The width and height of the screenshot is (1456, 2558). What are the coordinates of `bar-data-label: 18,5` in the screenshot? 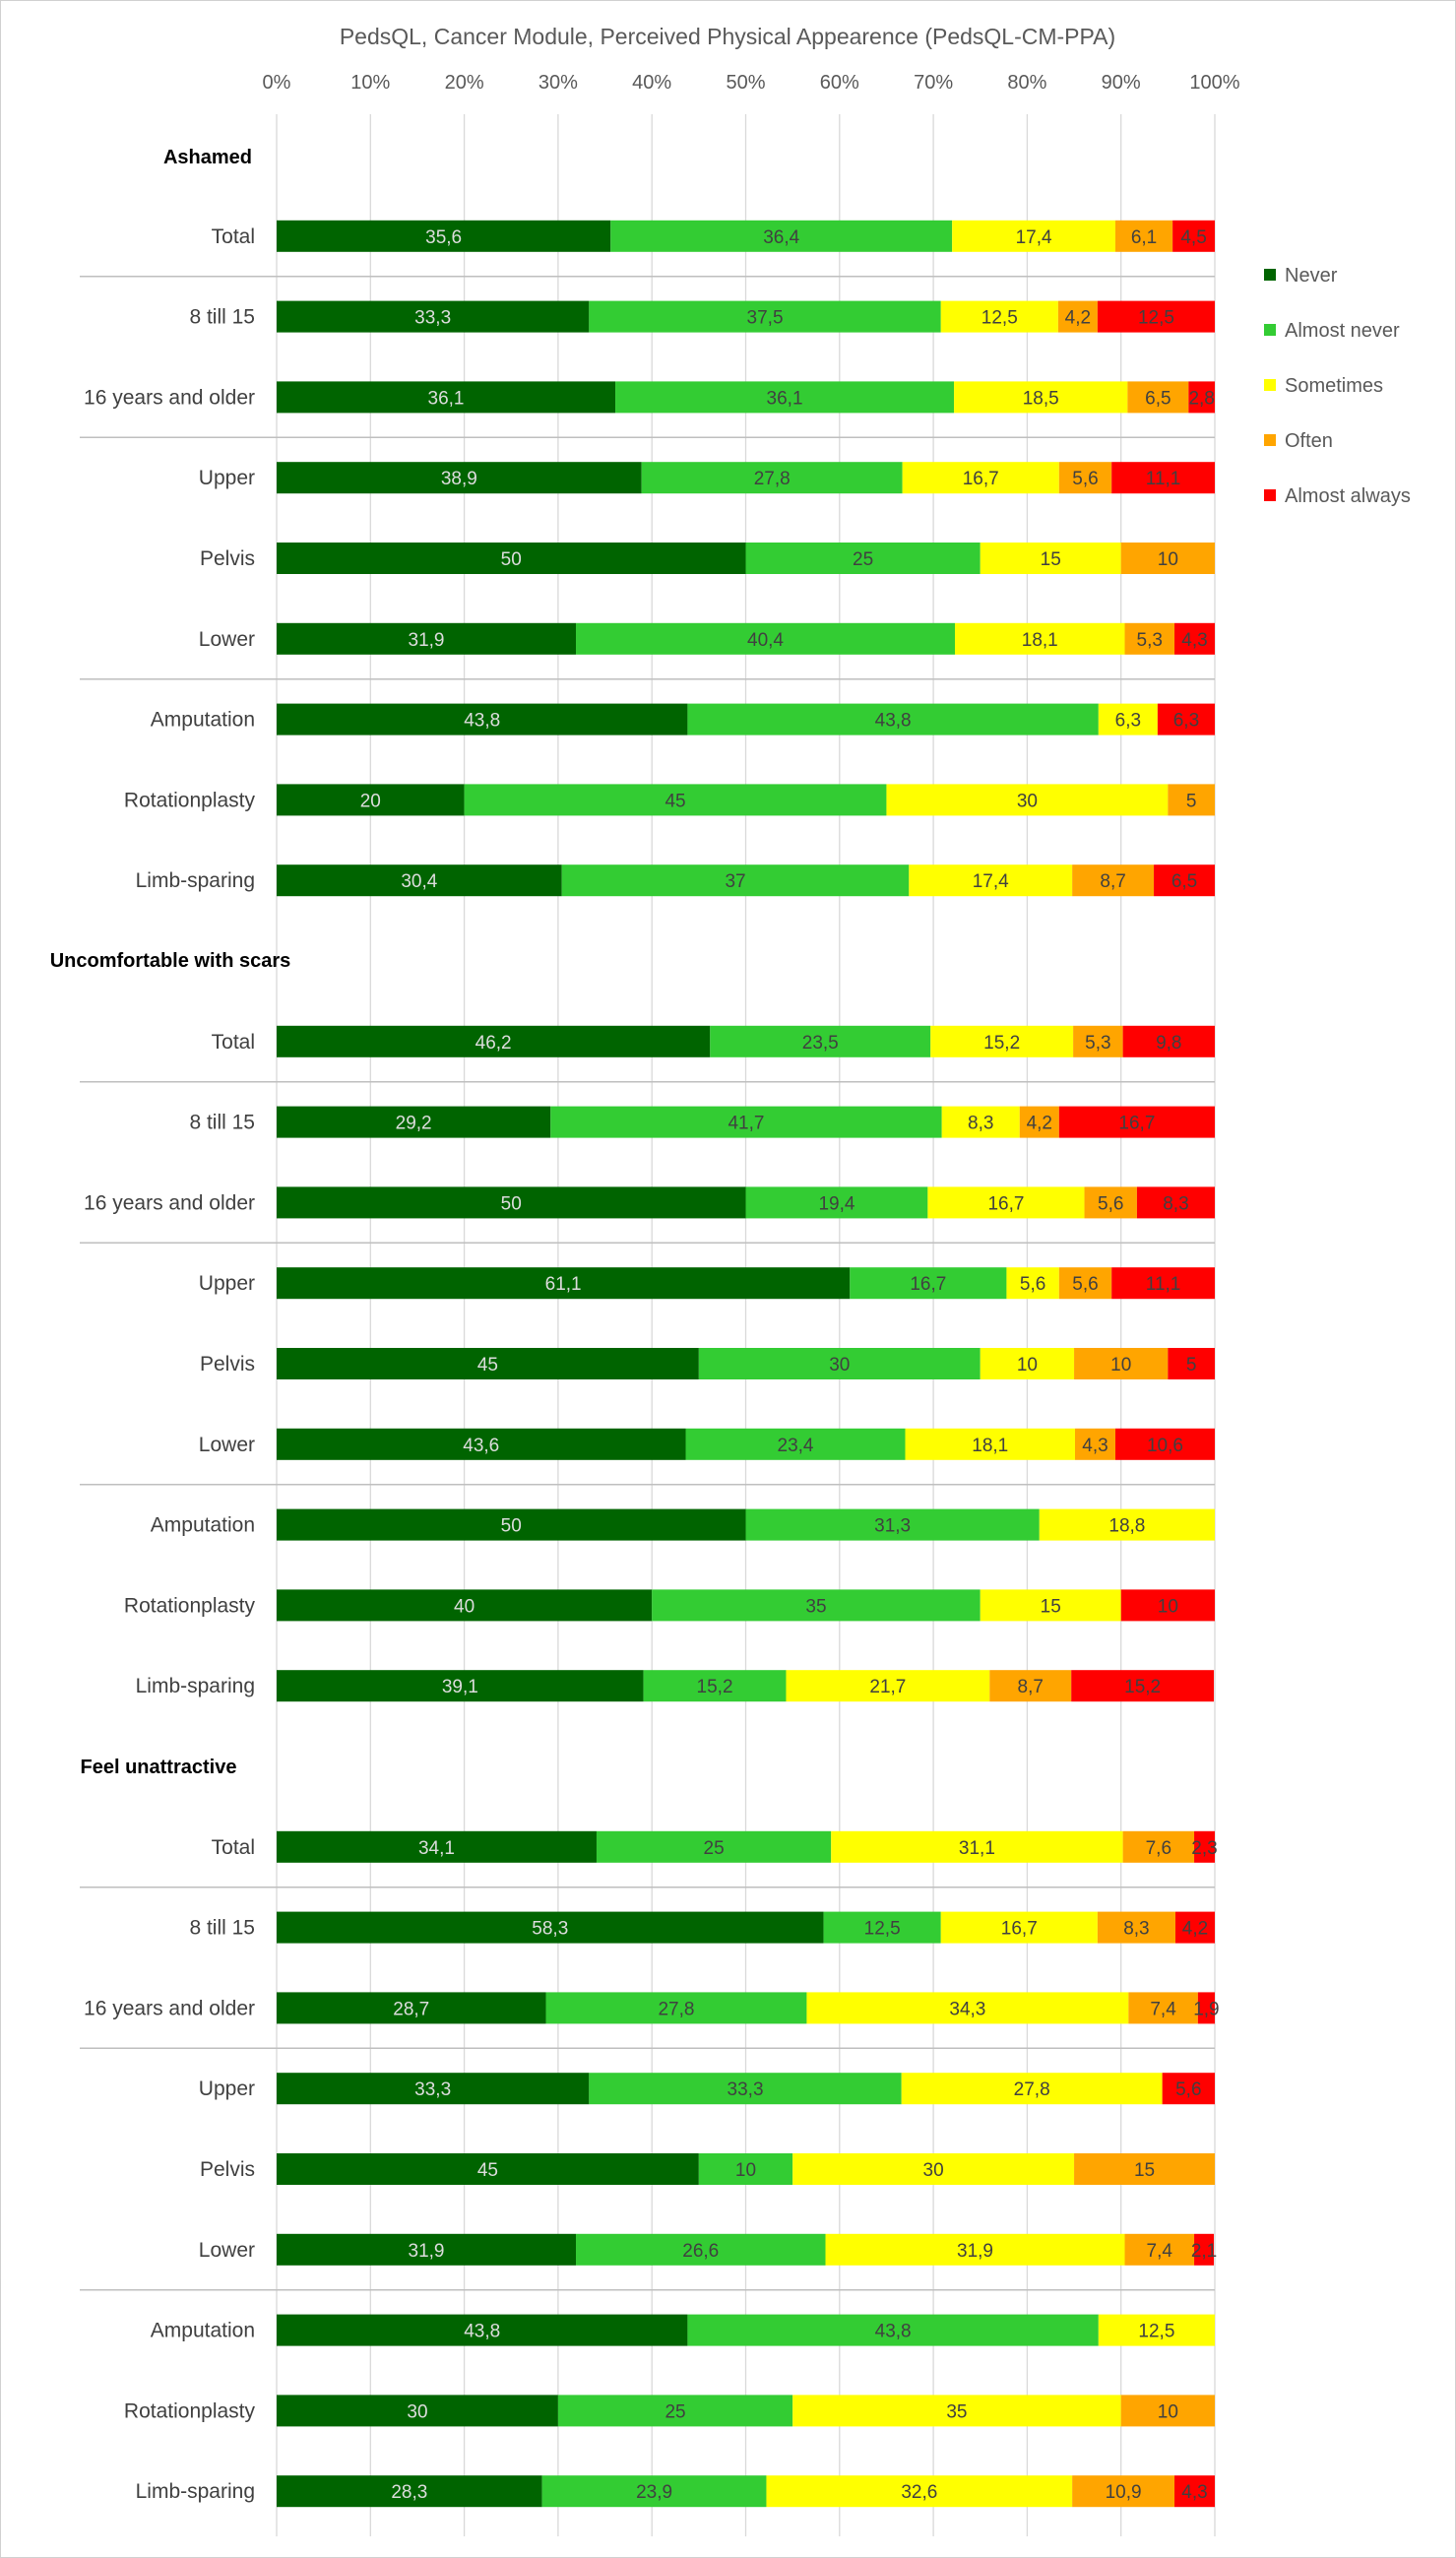 It's located at (1041, 398).